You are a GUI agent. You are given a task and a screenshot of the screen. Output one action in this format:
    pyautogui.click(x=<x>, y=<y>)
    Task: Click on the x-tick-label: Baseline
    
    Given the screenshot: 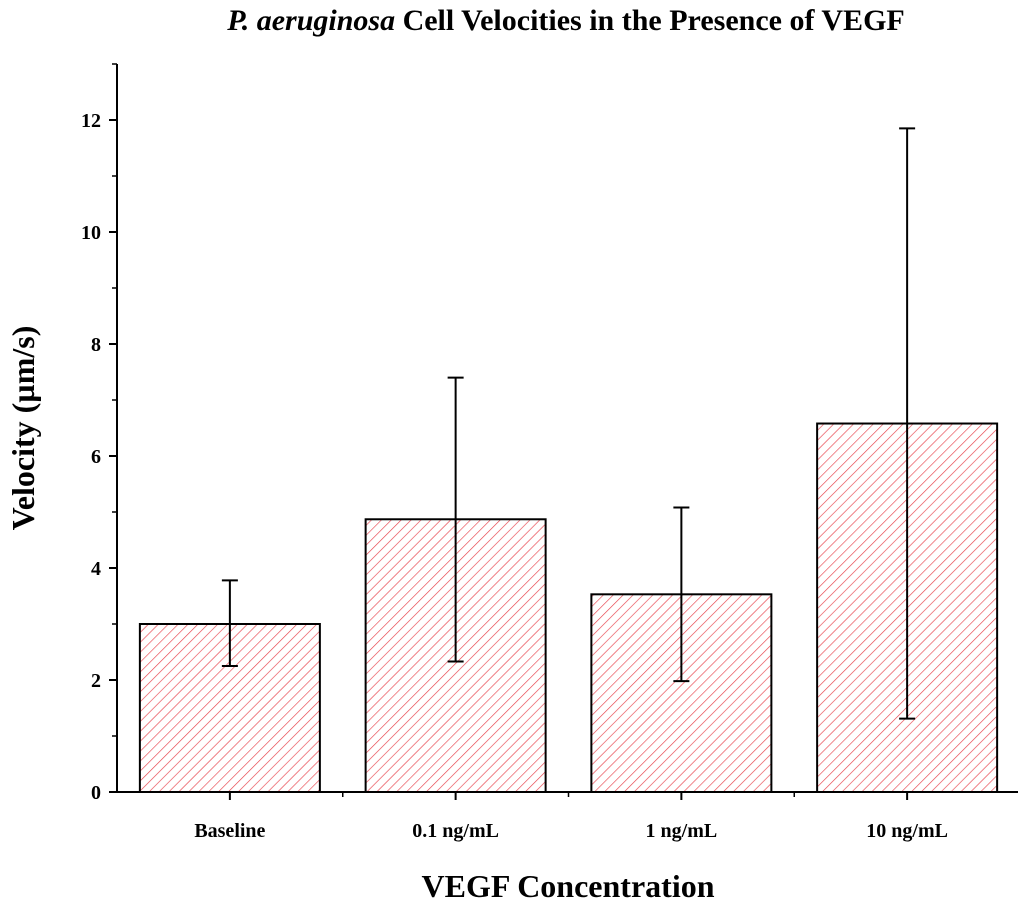 What is the action you would take?
    pyautogui.click(x=229, y=831)
    